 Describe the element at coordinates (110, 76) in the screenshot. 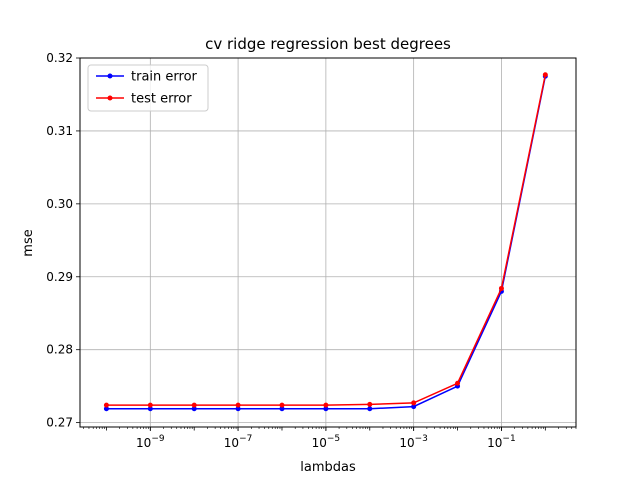

I see `legend-marker-train` at that location.